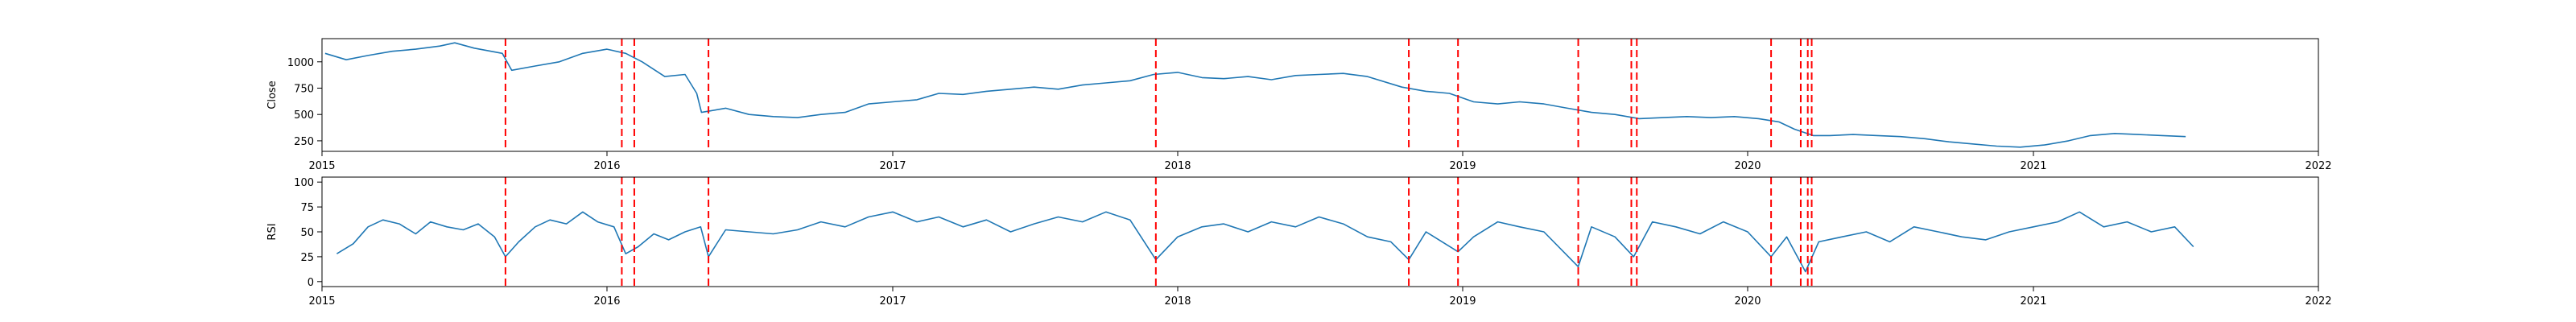  I want to click on close-price-y-tick-label: 250, so click(304, 142).